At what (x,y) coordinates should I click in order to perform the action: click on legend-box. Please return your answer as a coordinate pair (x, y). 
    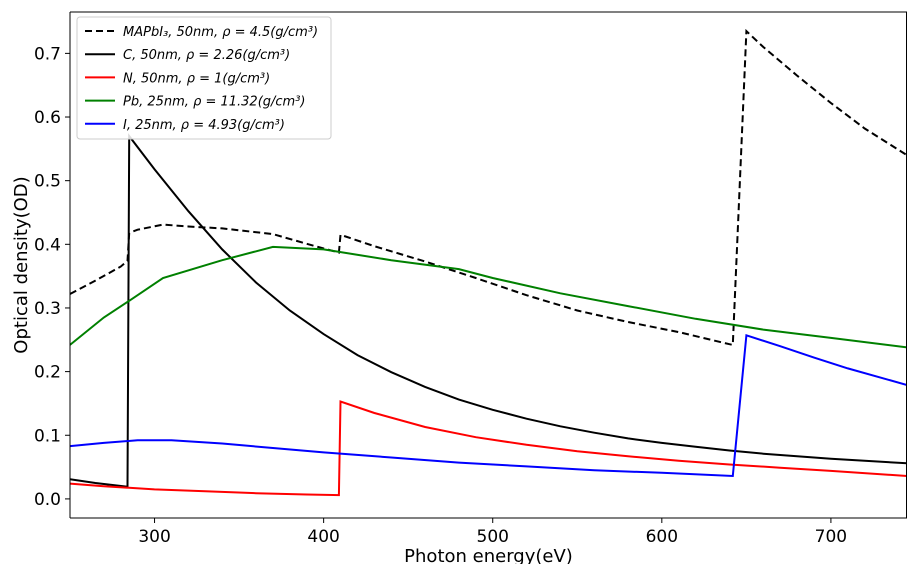
    Looking at the image, I should click on (204, 78).